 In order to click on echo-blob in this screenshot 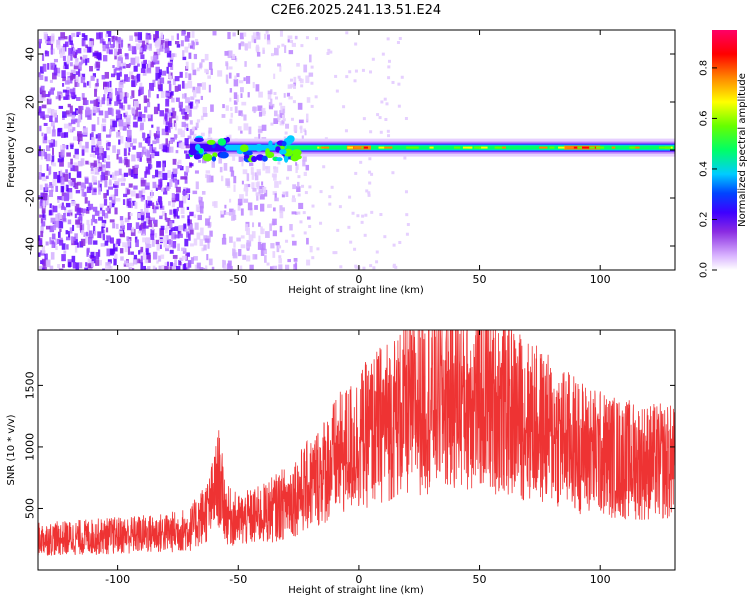, I will do `click(286, 158)`.